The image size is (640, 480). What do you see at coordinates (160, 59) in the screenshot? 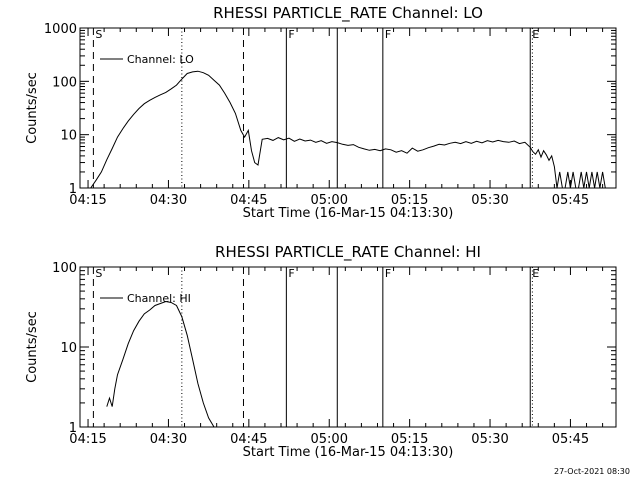
I see `legend-label: Channel: LO` at bounding box center [160, 59].